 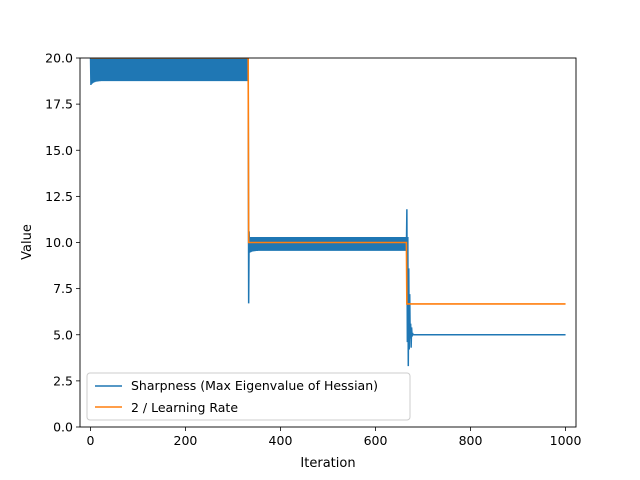 What do you see at coordinates (184, 407) in the screenshot?
I see `legend-label-learning-rate: 2 / Learning Rate` at bounding box center [184, 407].